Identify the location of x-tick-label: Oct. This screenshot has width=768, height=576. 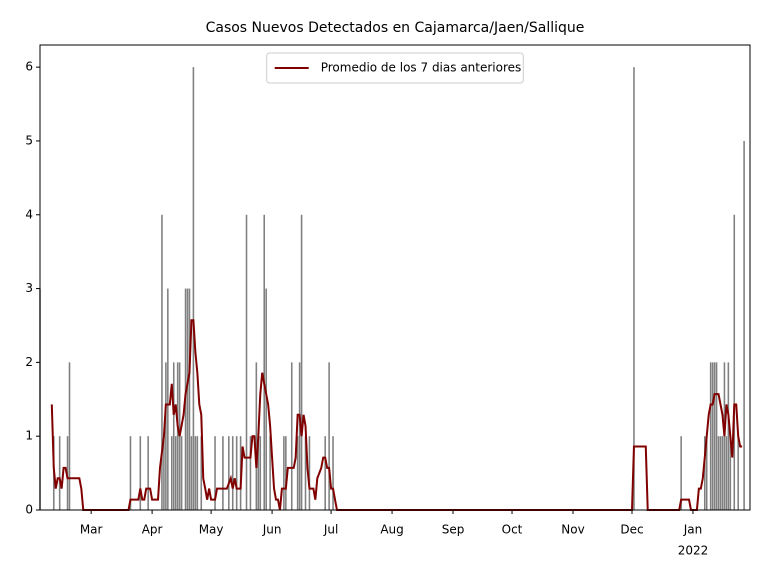
(512, 530).